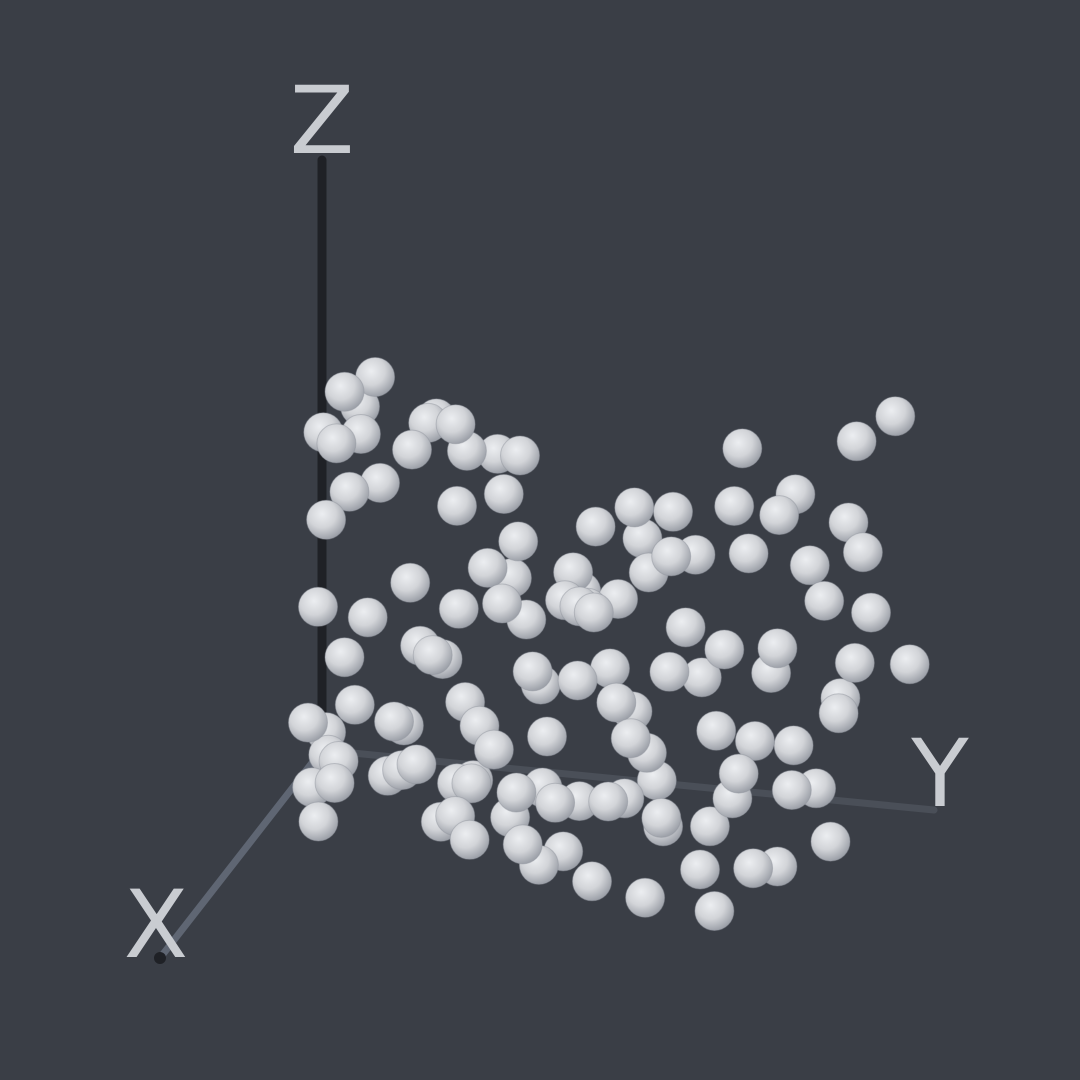  Describe the element at coordinates (322, 121) in the screenshot. I see `z-axis-label: Z` at that location.